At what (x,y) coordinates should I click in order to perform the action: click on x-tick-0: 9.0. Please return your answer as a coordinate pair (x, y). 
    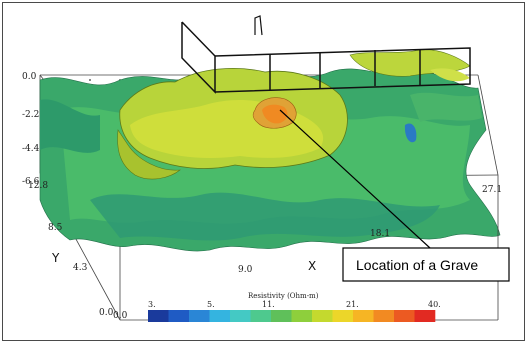
    Looking at the image, I should click on (245, 270).